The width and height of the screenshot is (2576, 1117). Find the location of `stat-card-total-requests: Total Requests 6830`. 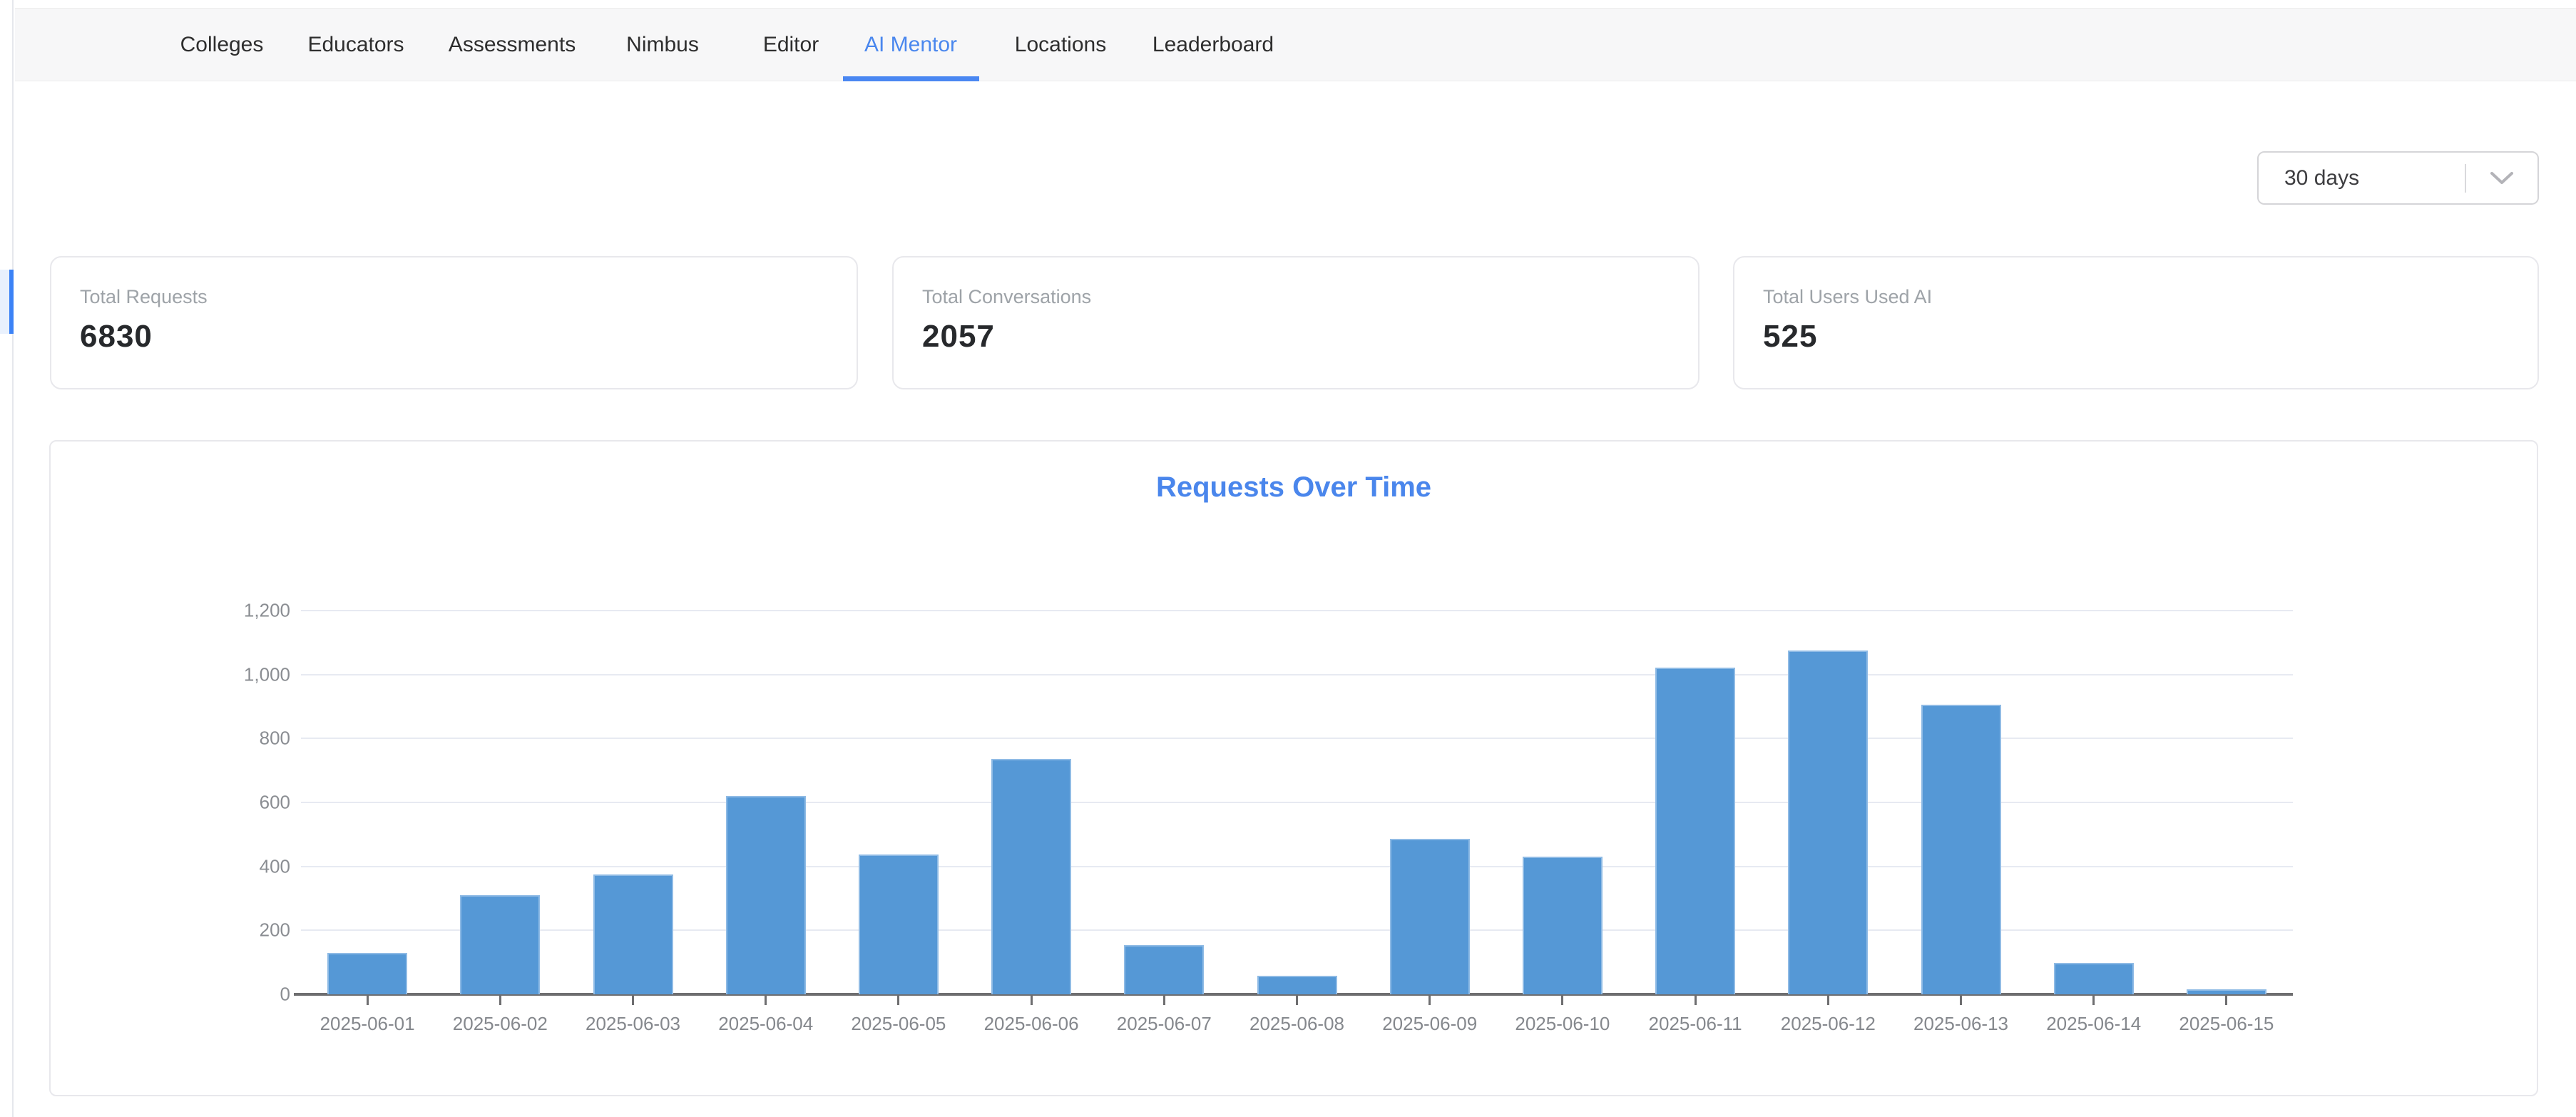

stat-card-total-requests: Total Requests 6830 is located at coordinates (454, 322).